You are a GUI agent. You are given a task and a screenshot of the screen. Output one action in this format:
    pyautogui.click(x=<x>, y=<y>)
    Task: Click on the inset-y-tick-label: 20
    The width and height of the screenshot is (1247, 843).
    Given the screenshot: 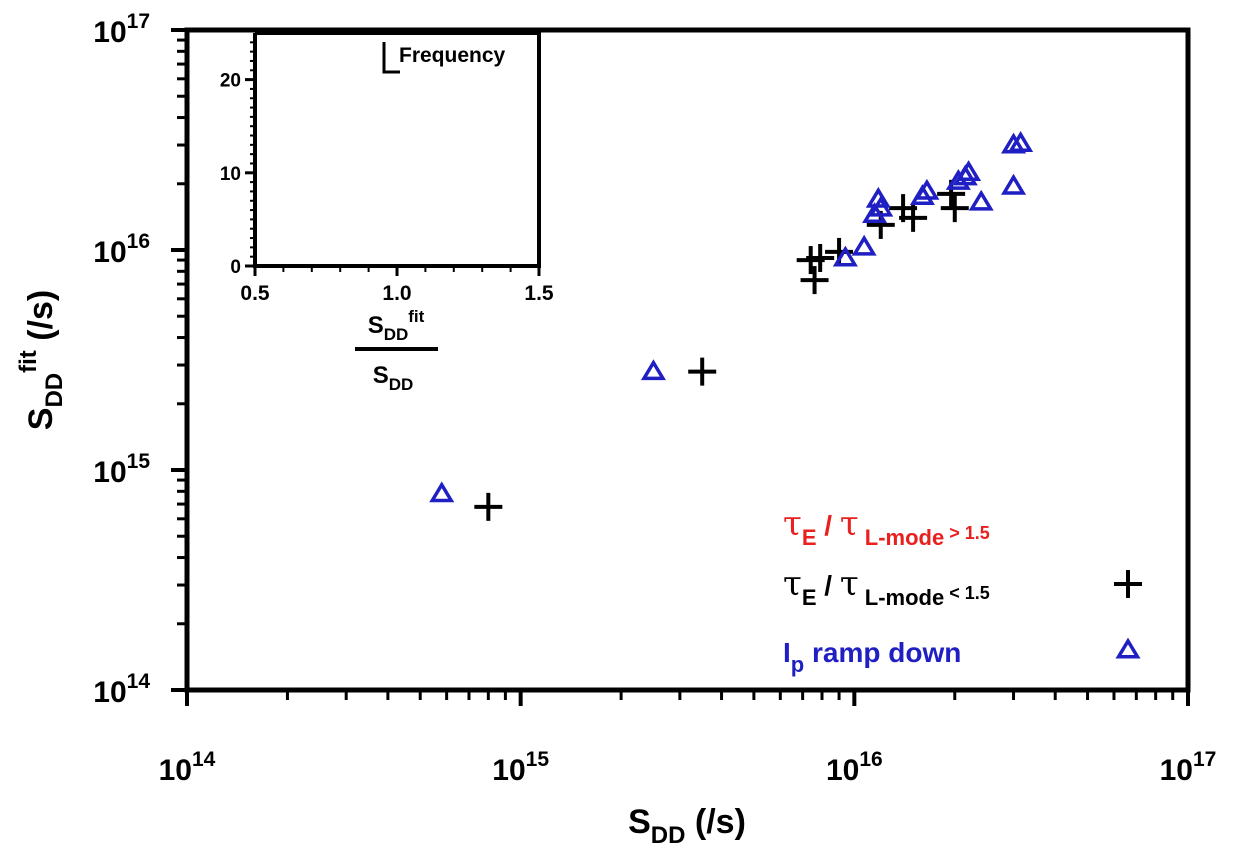 What is the action you would take?
    pyautogui.click(x=230, y=81)
    